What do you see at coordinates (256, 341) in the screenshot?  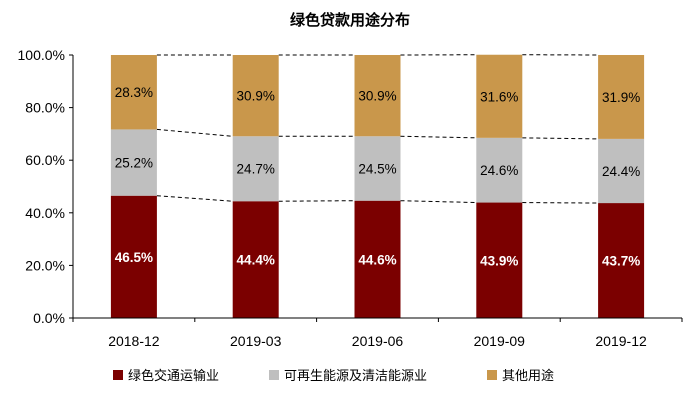 I see `x-tick-label: 2019-03` at bounding box center [256, 341].